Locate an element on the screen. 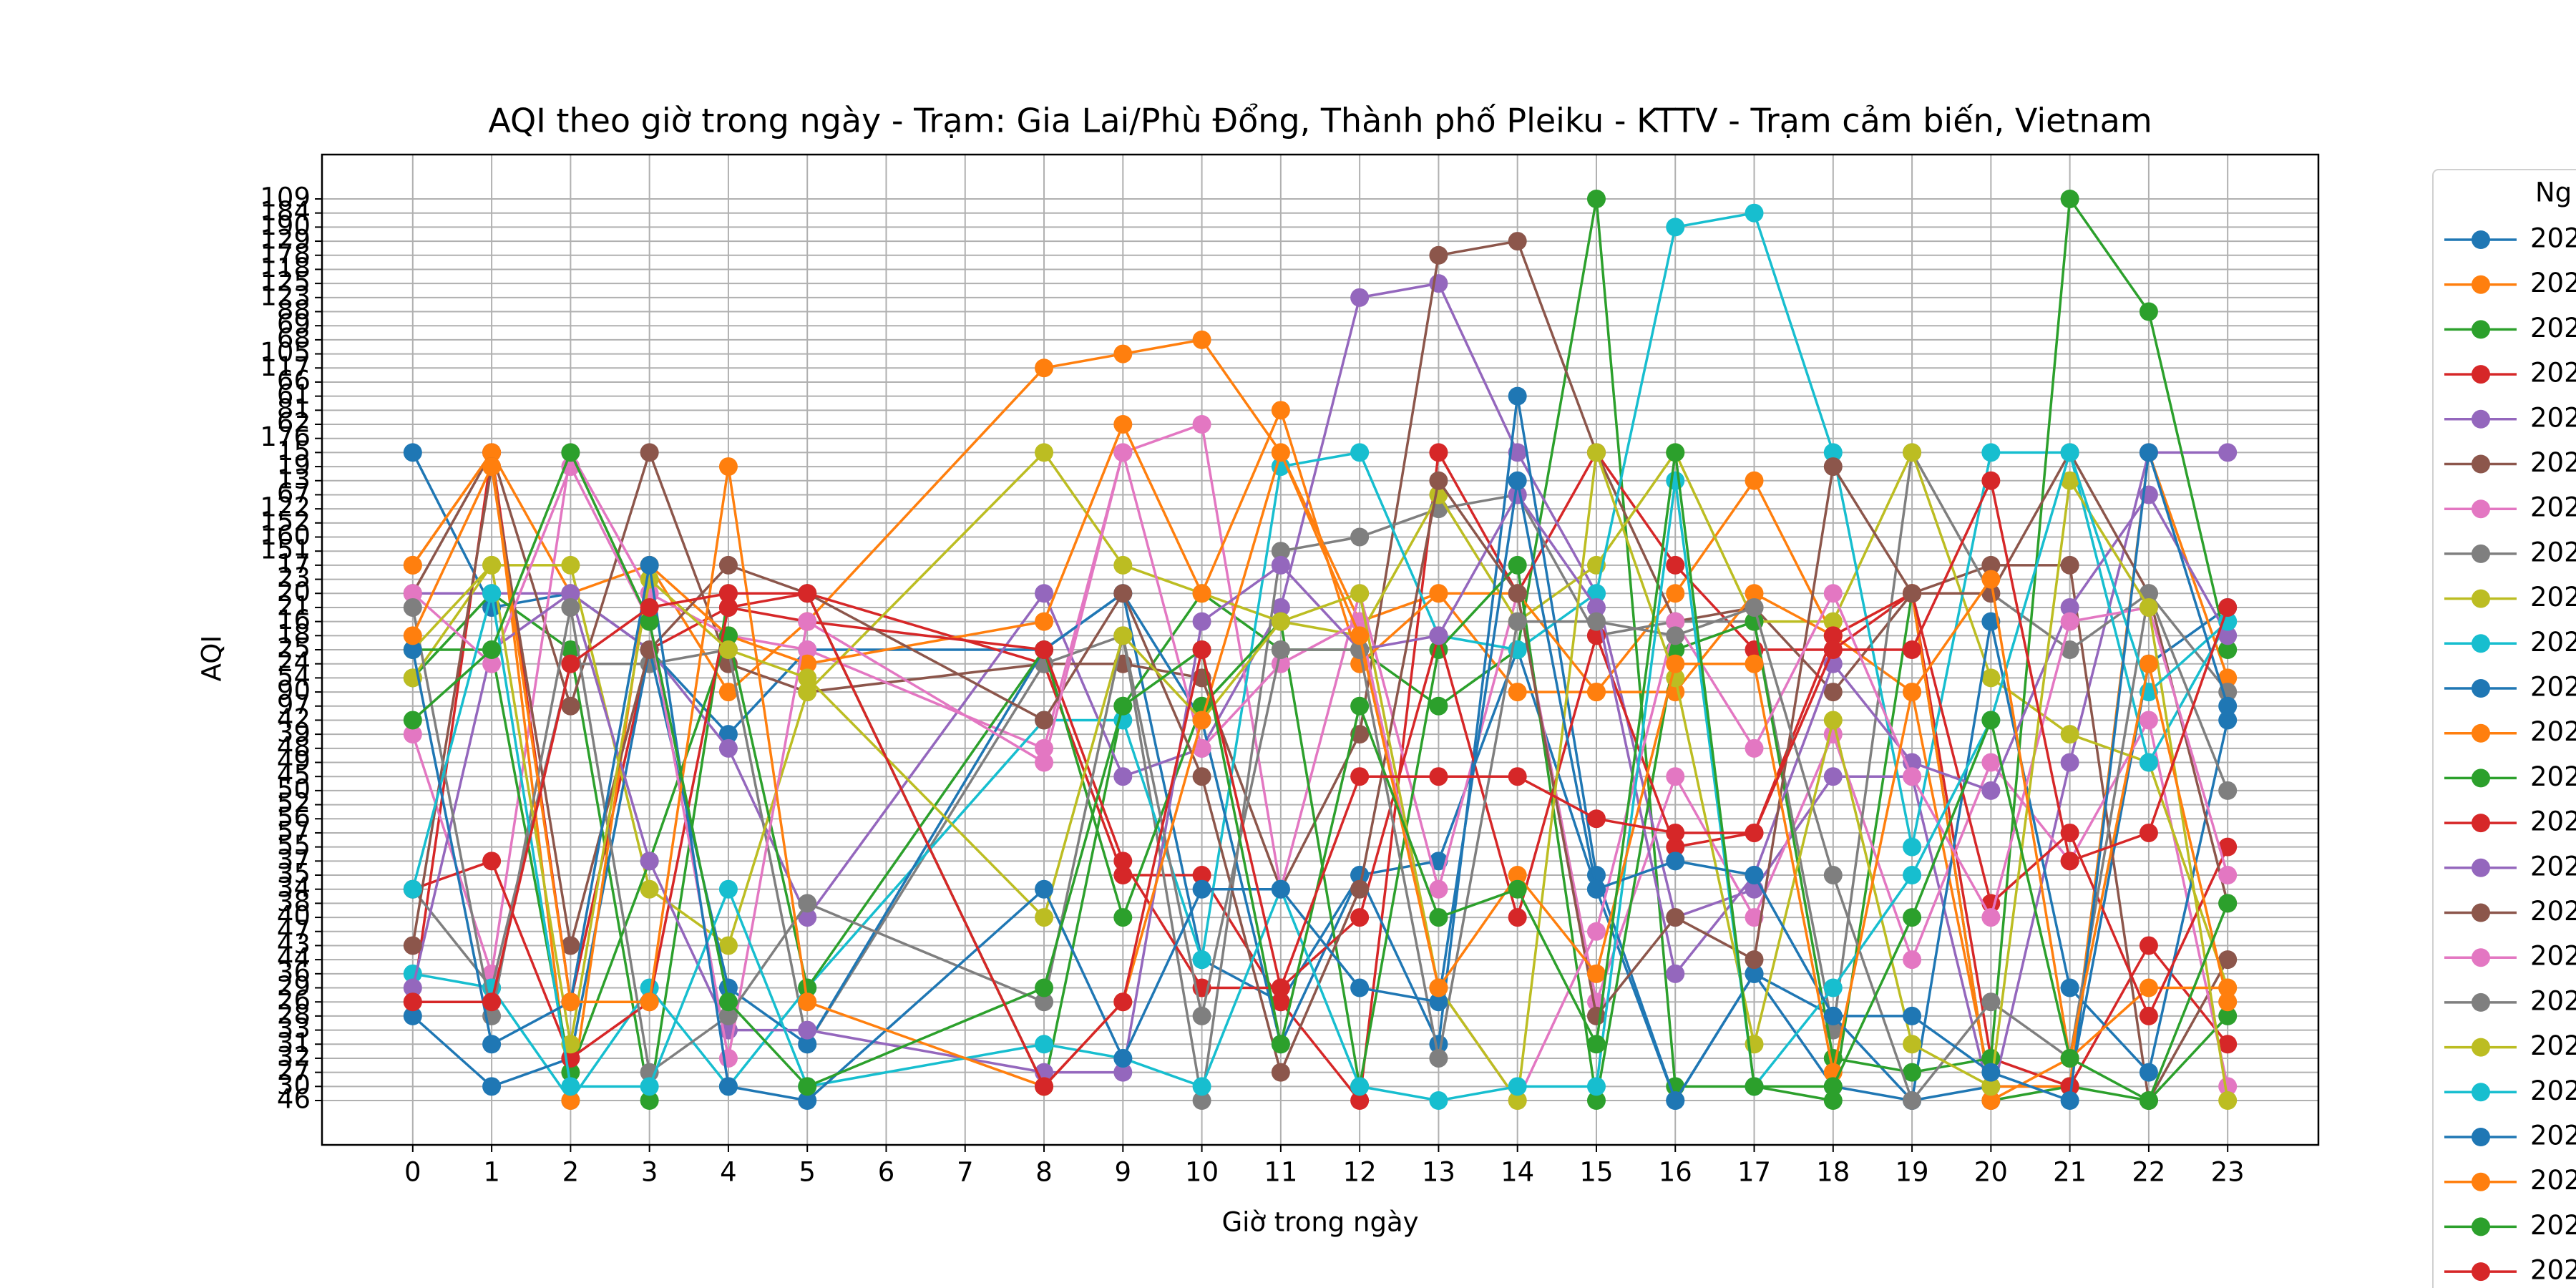 This screenshot has height=1288, width=2576. y-tick-label: 21 is located at coordinates (294, 605).